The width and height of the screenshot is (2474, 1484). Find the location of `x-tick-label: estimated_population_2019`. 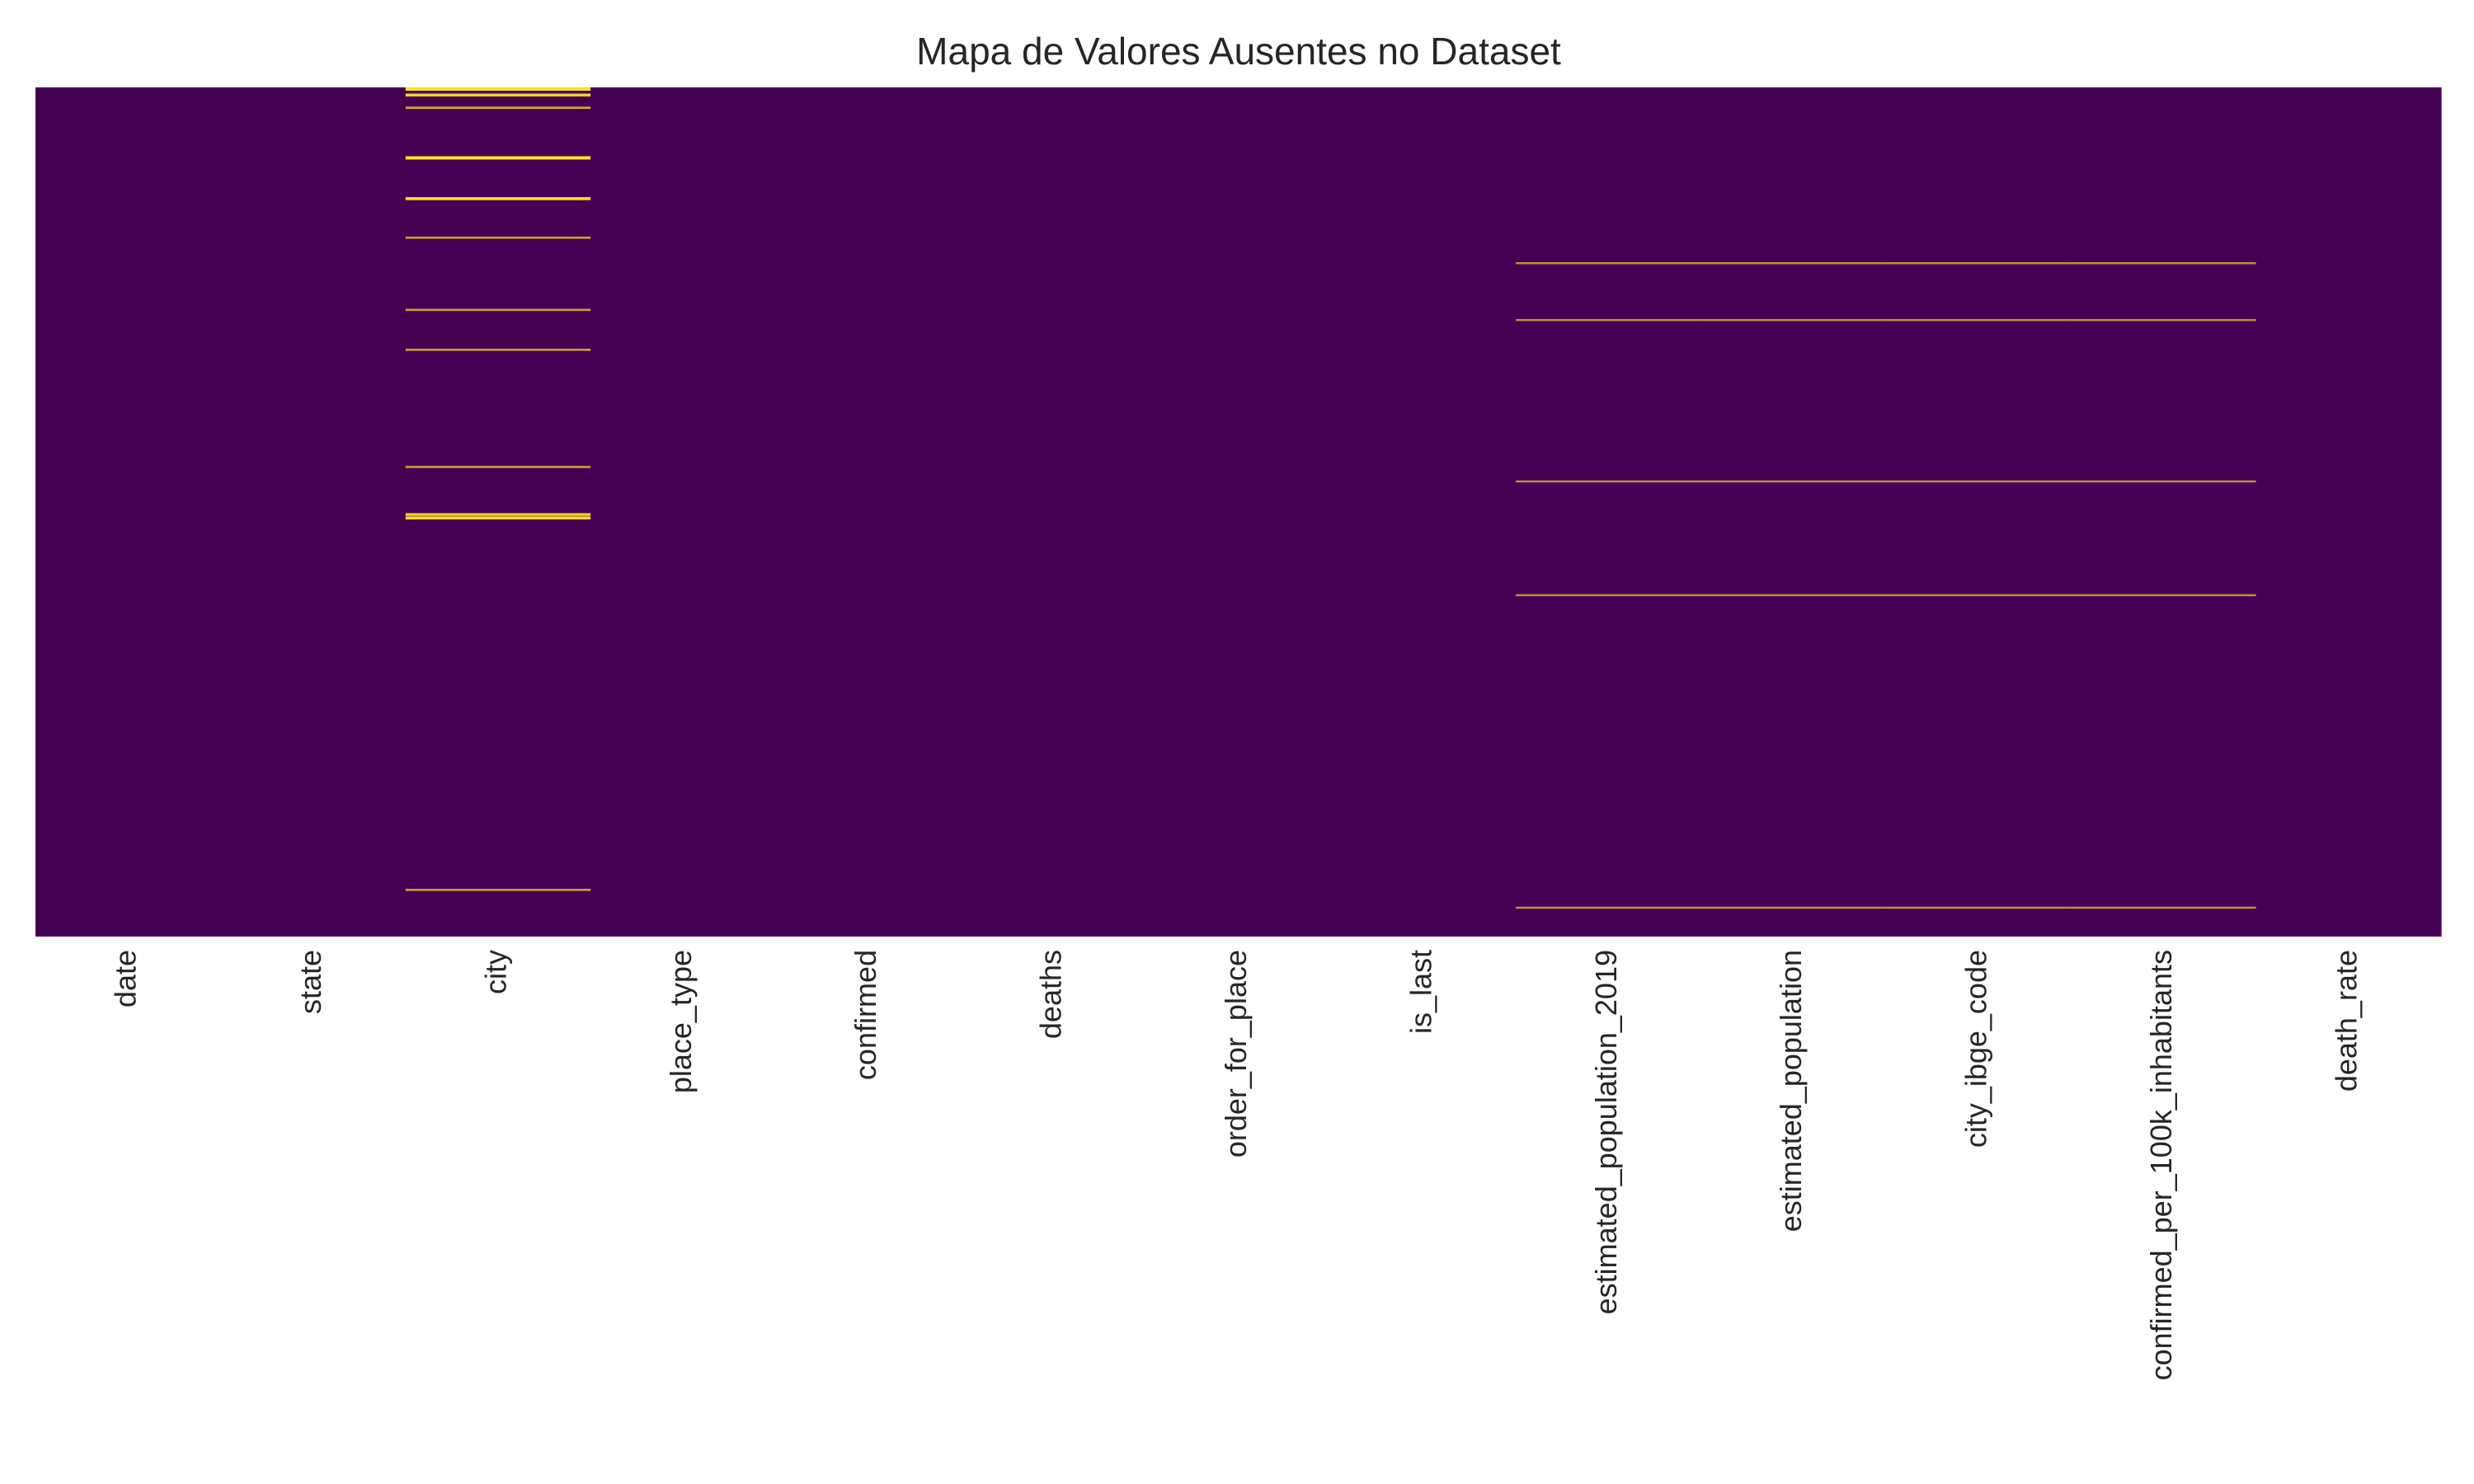

x-tick-label: estimated_population_2019 is located at coordinates (1606, 1132).